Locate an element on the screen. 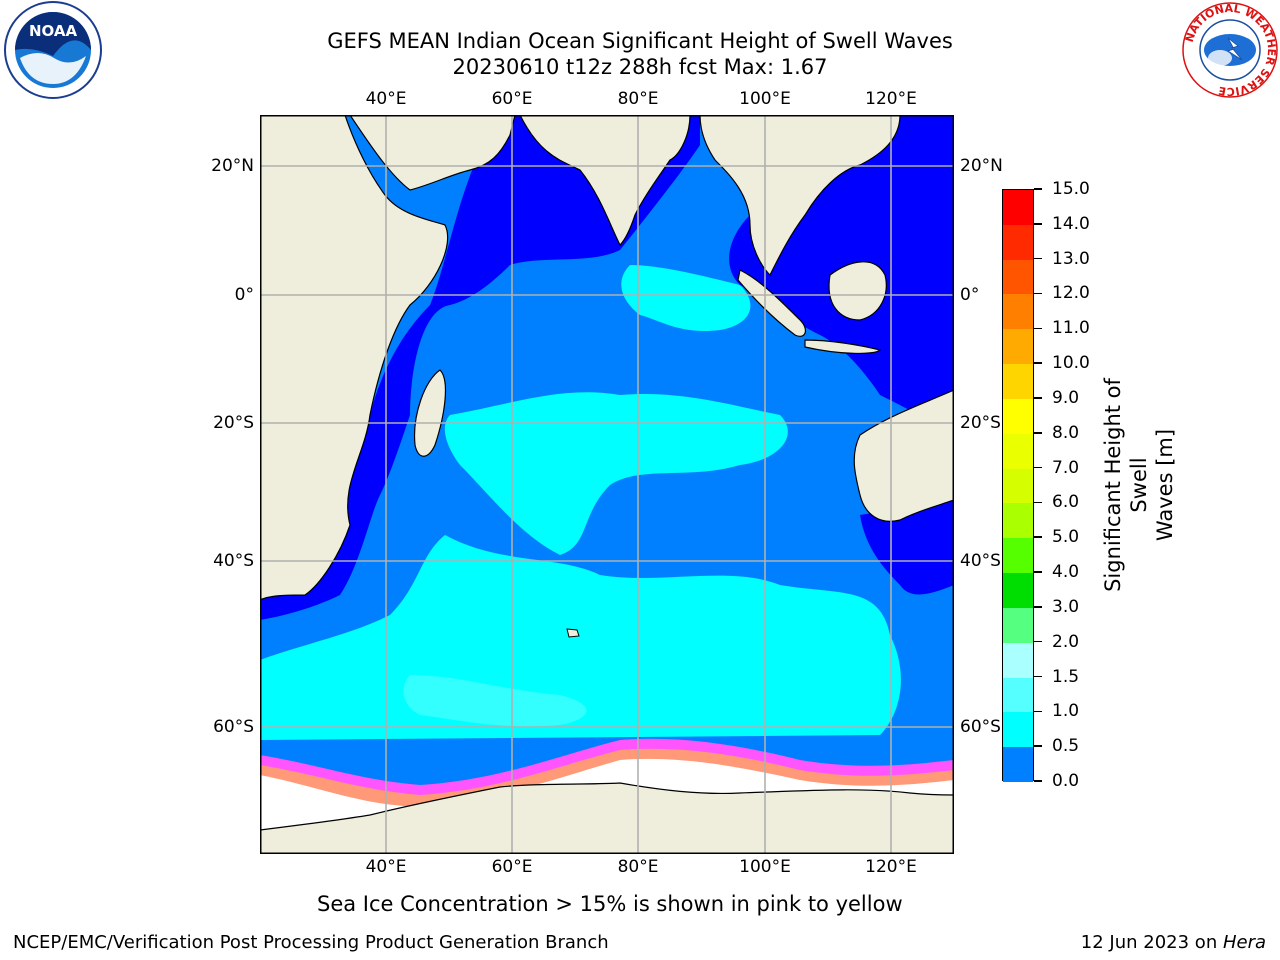 This screenshot has width=1280, height=960. colorbar-label-line1: Significant Height of Swell is located at coordinates (1126, 485).